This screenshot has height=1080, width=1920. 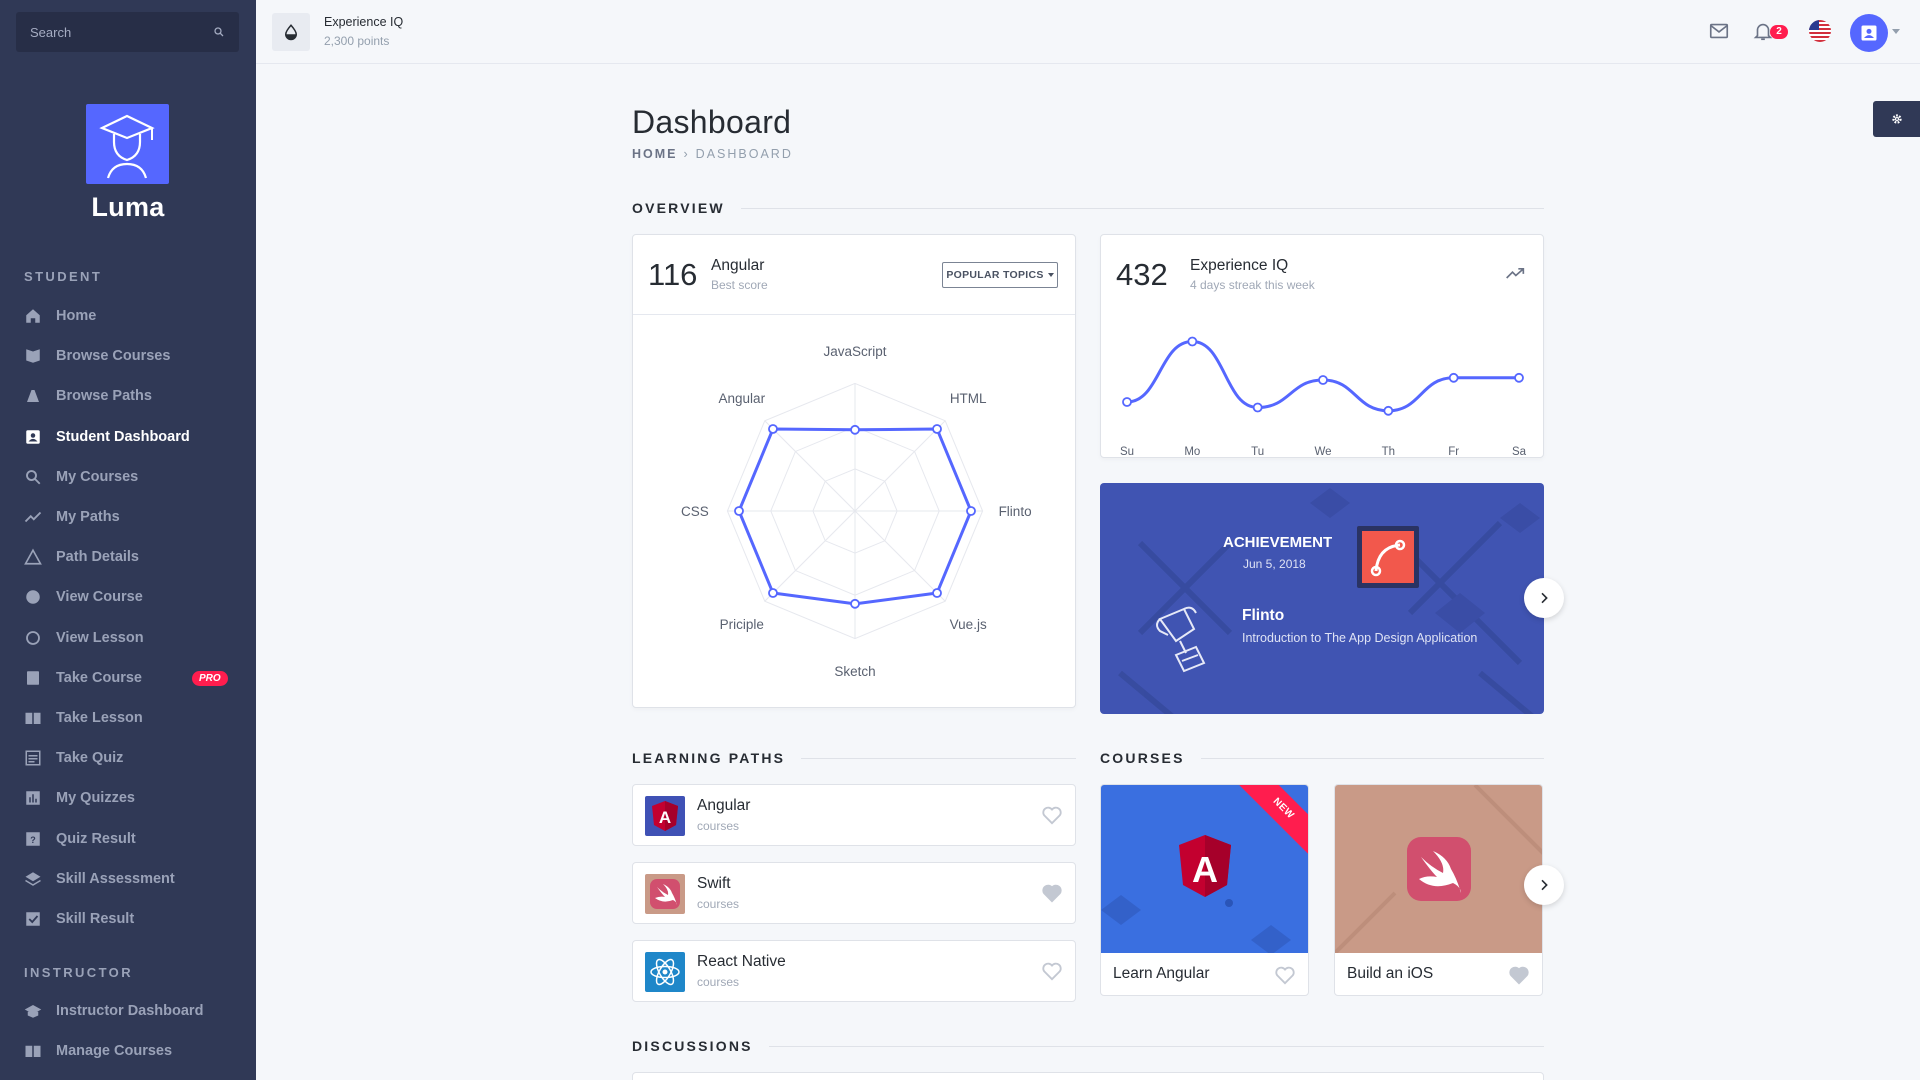 I want to click on breadcrumb-home: HOME, so click(x=655, y=154).